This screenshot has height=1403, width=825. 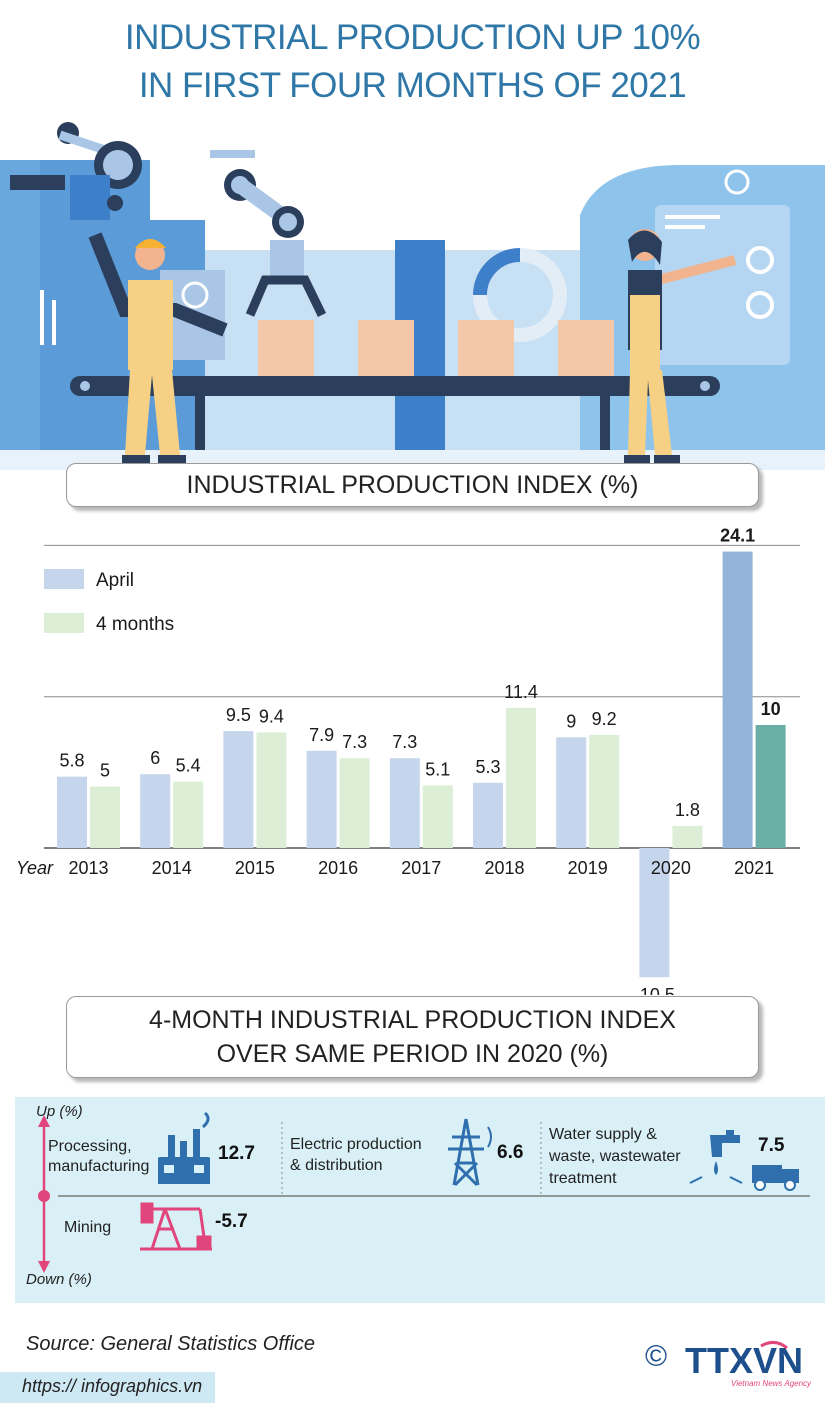 I want to click on sector-title-line-2: OVER SAME PERIOD IN 2020 (%), so click(x=412, y=1054).